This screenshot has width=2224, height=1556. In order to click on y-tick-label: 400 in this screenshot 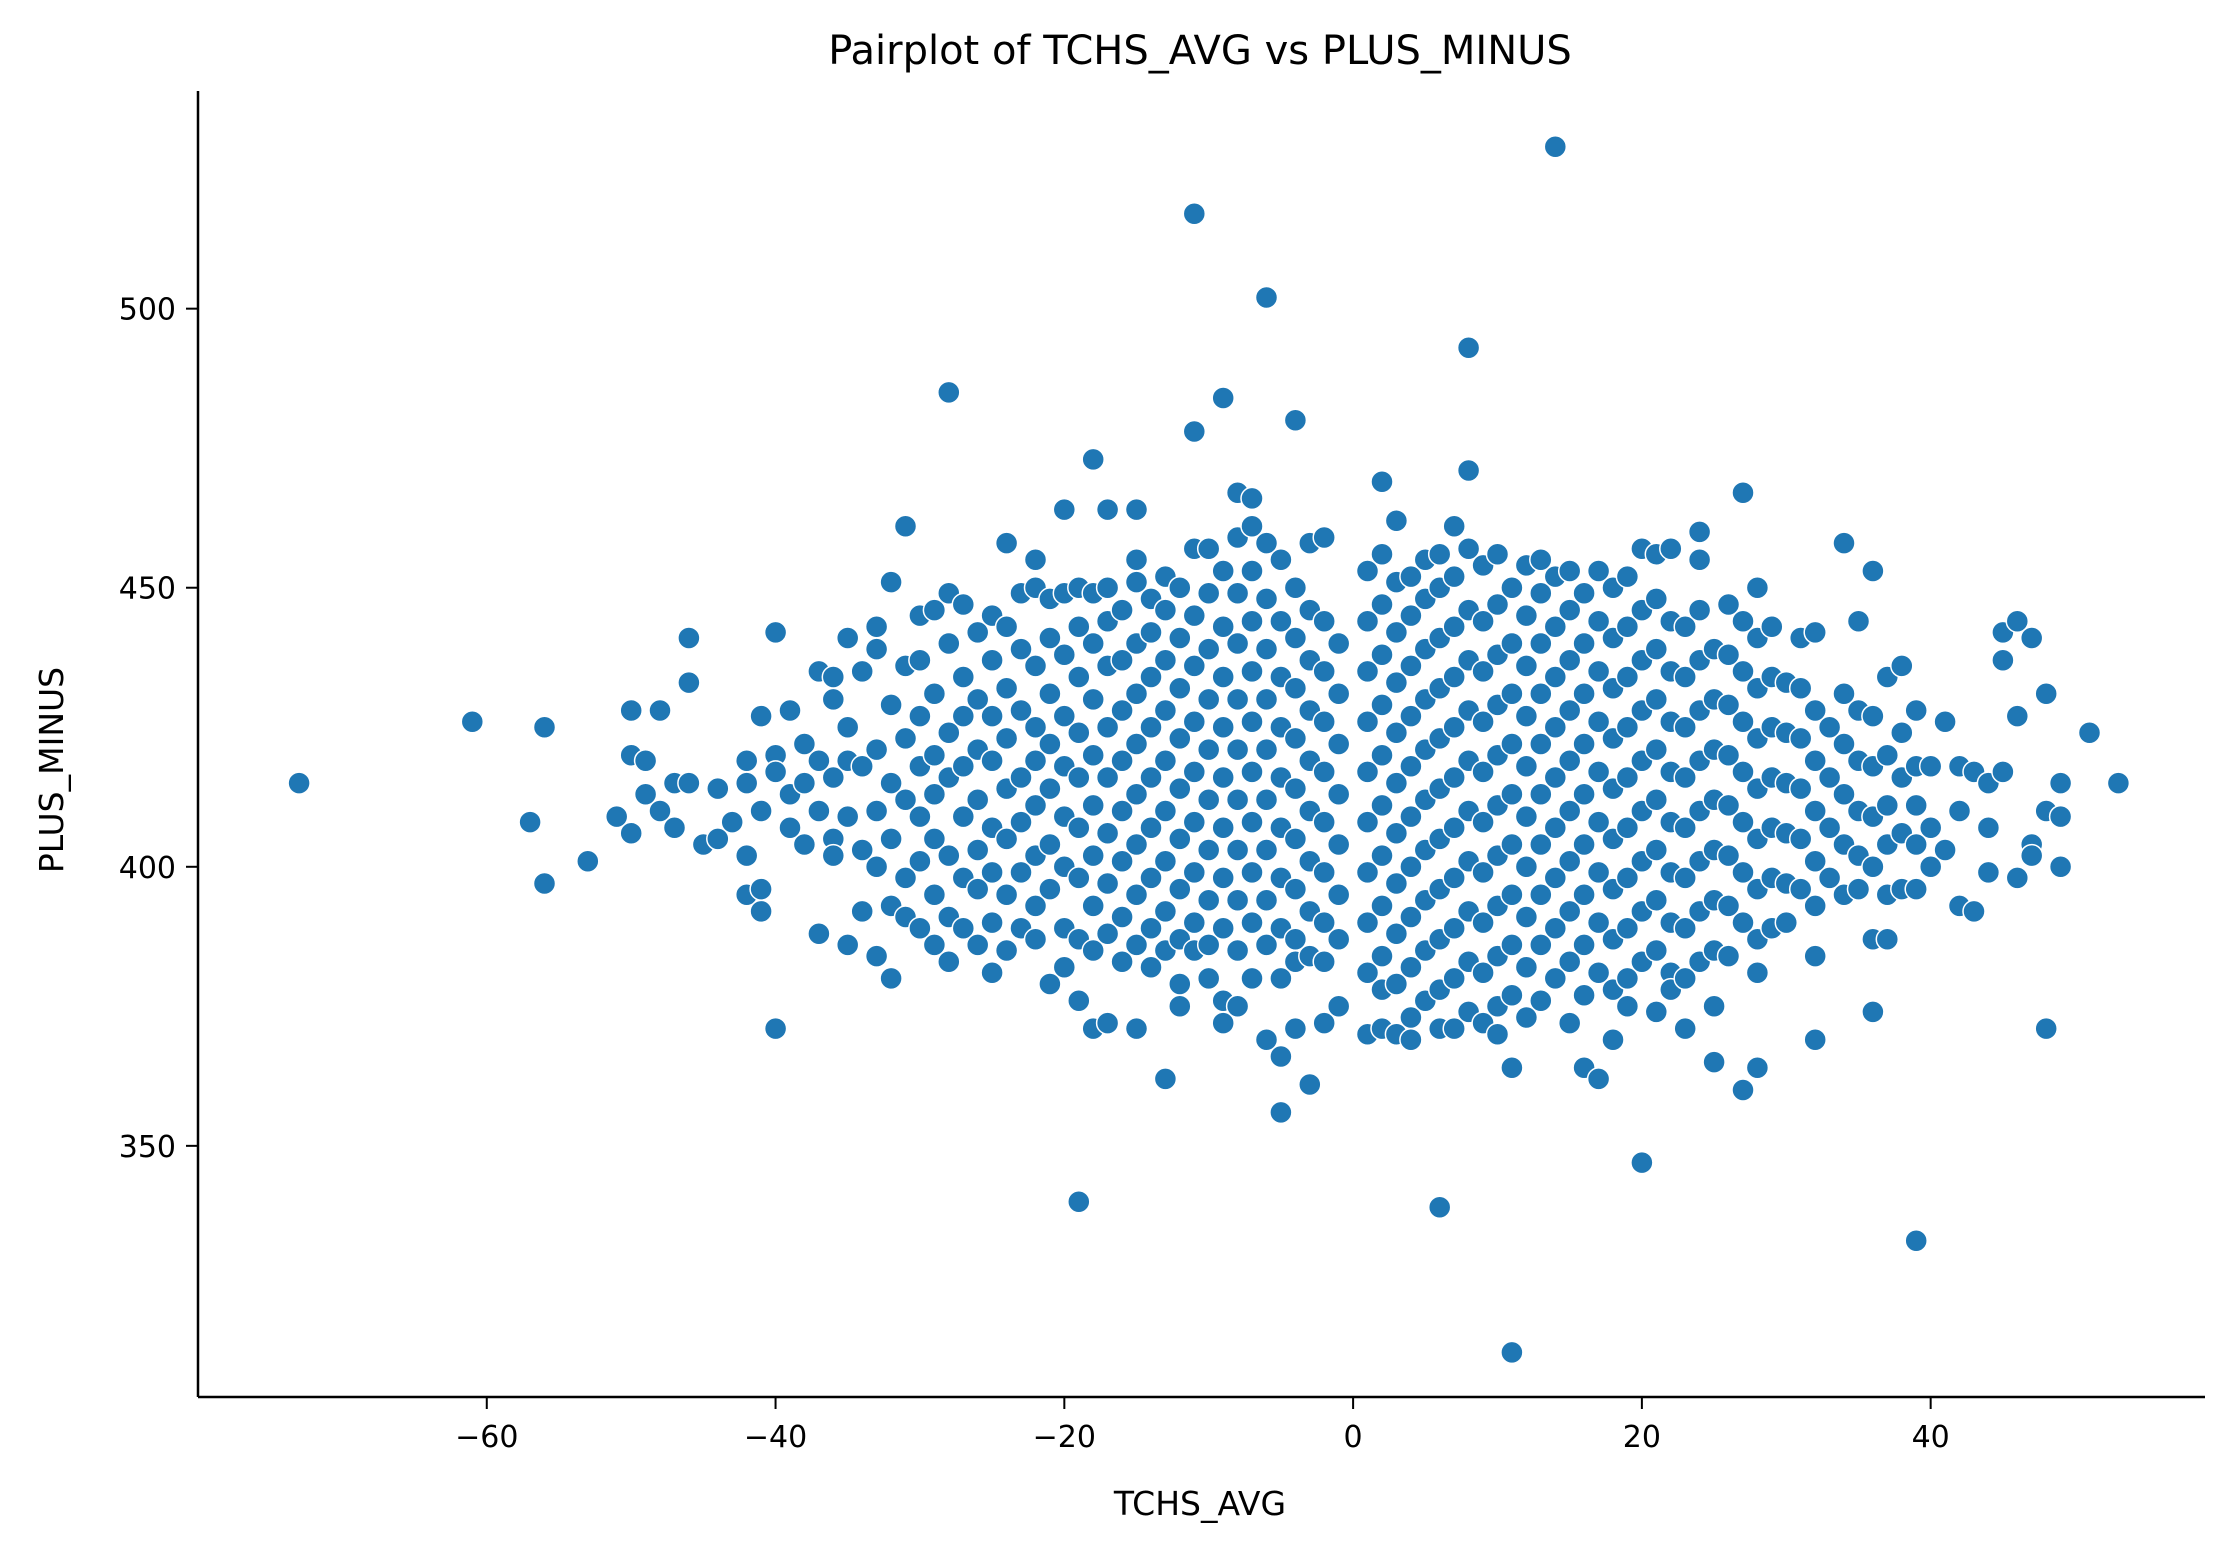, I will do `click(147, 868)`.